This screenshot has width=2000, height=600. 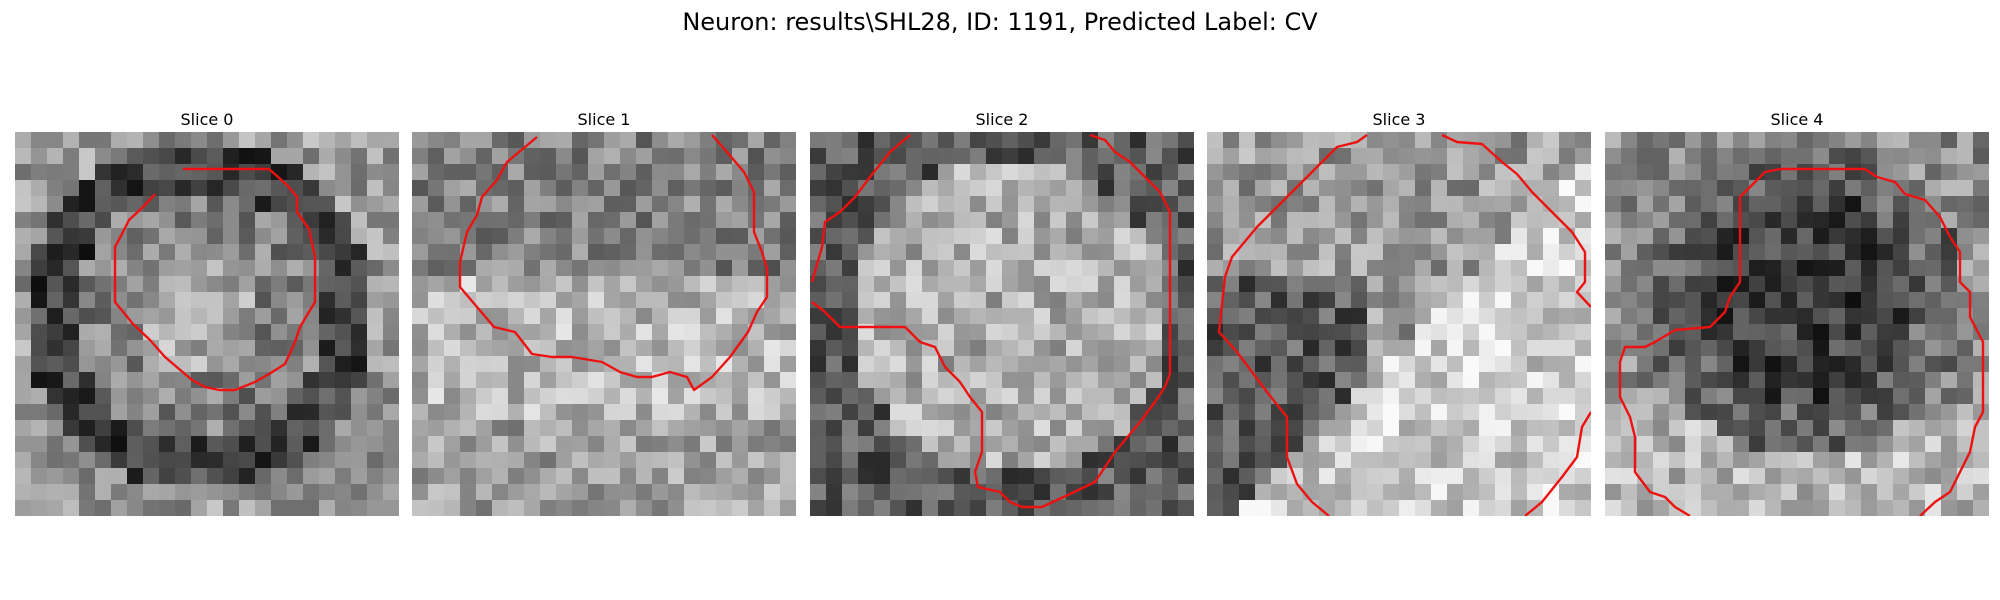 I want to click on slice-panel-3: Slice 3, so click(x=1399, y=312).